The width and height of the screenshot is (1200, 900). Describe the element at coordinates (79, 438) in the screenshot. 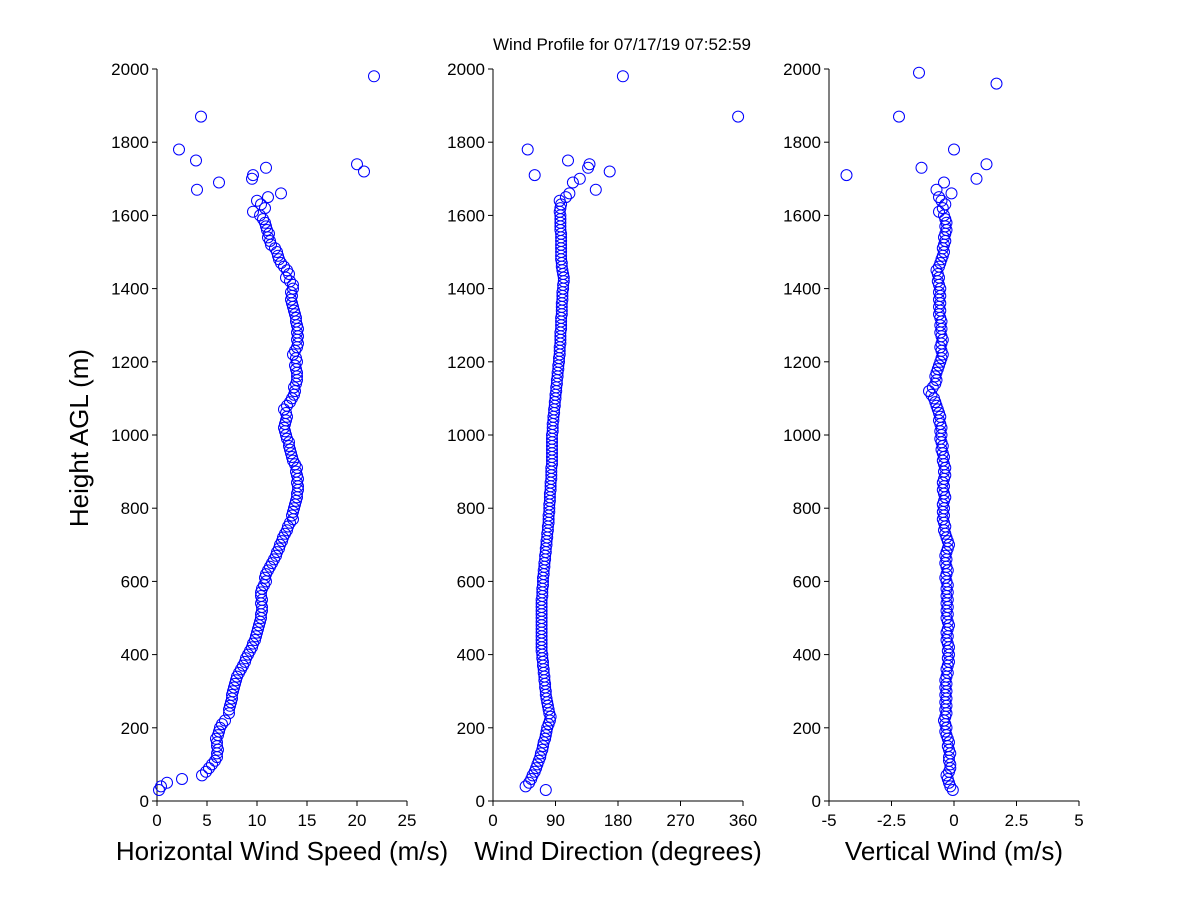

I see `shared-y-axis-label: Height AGL (m)` at that location.